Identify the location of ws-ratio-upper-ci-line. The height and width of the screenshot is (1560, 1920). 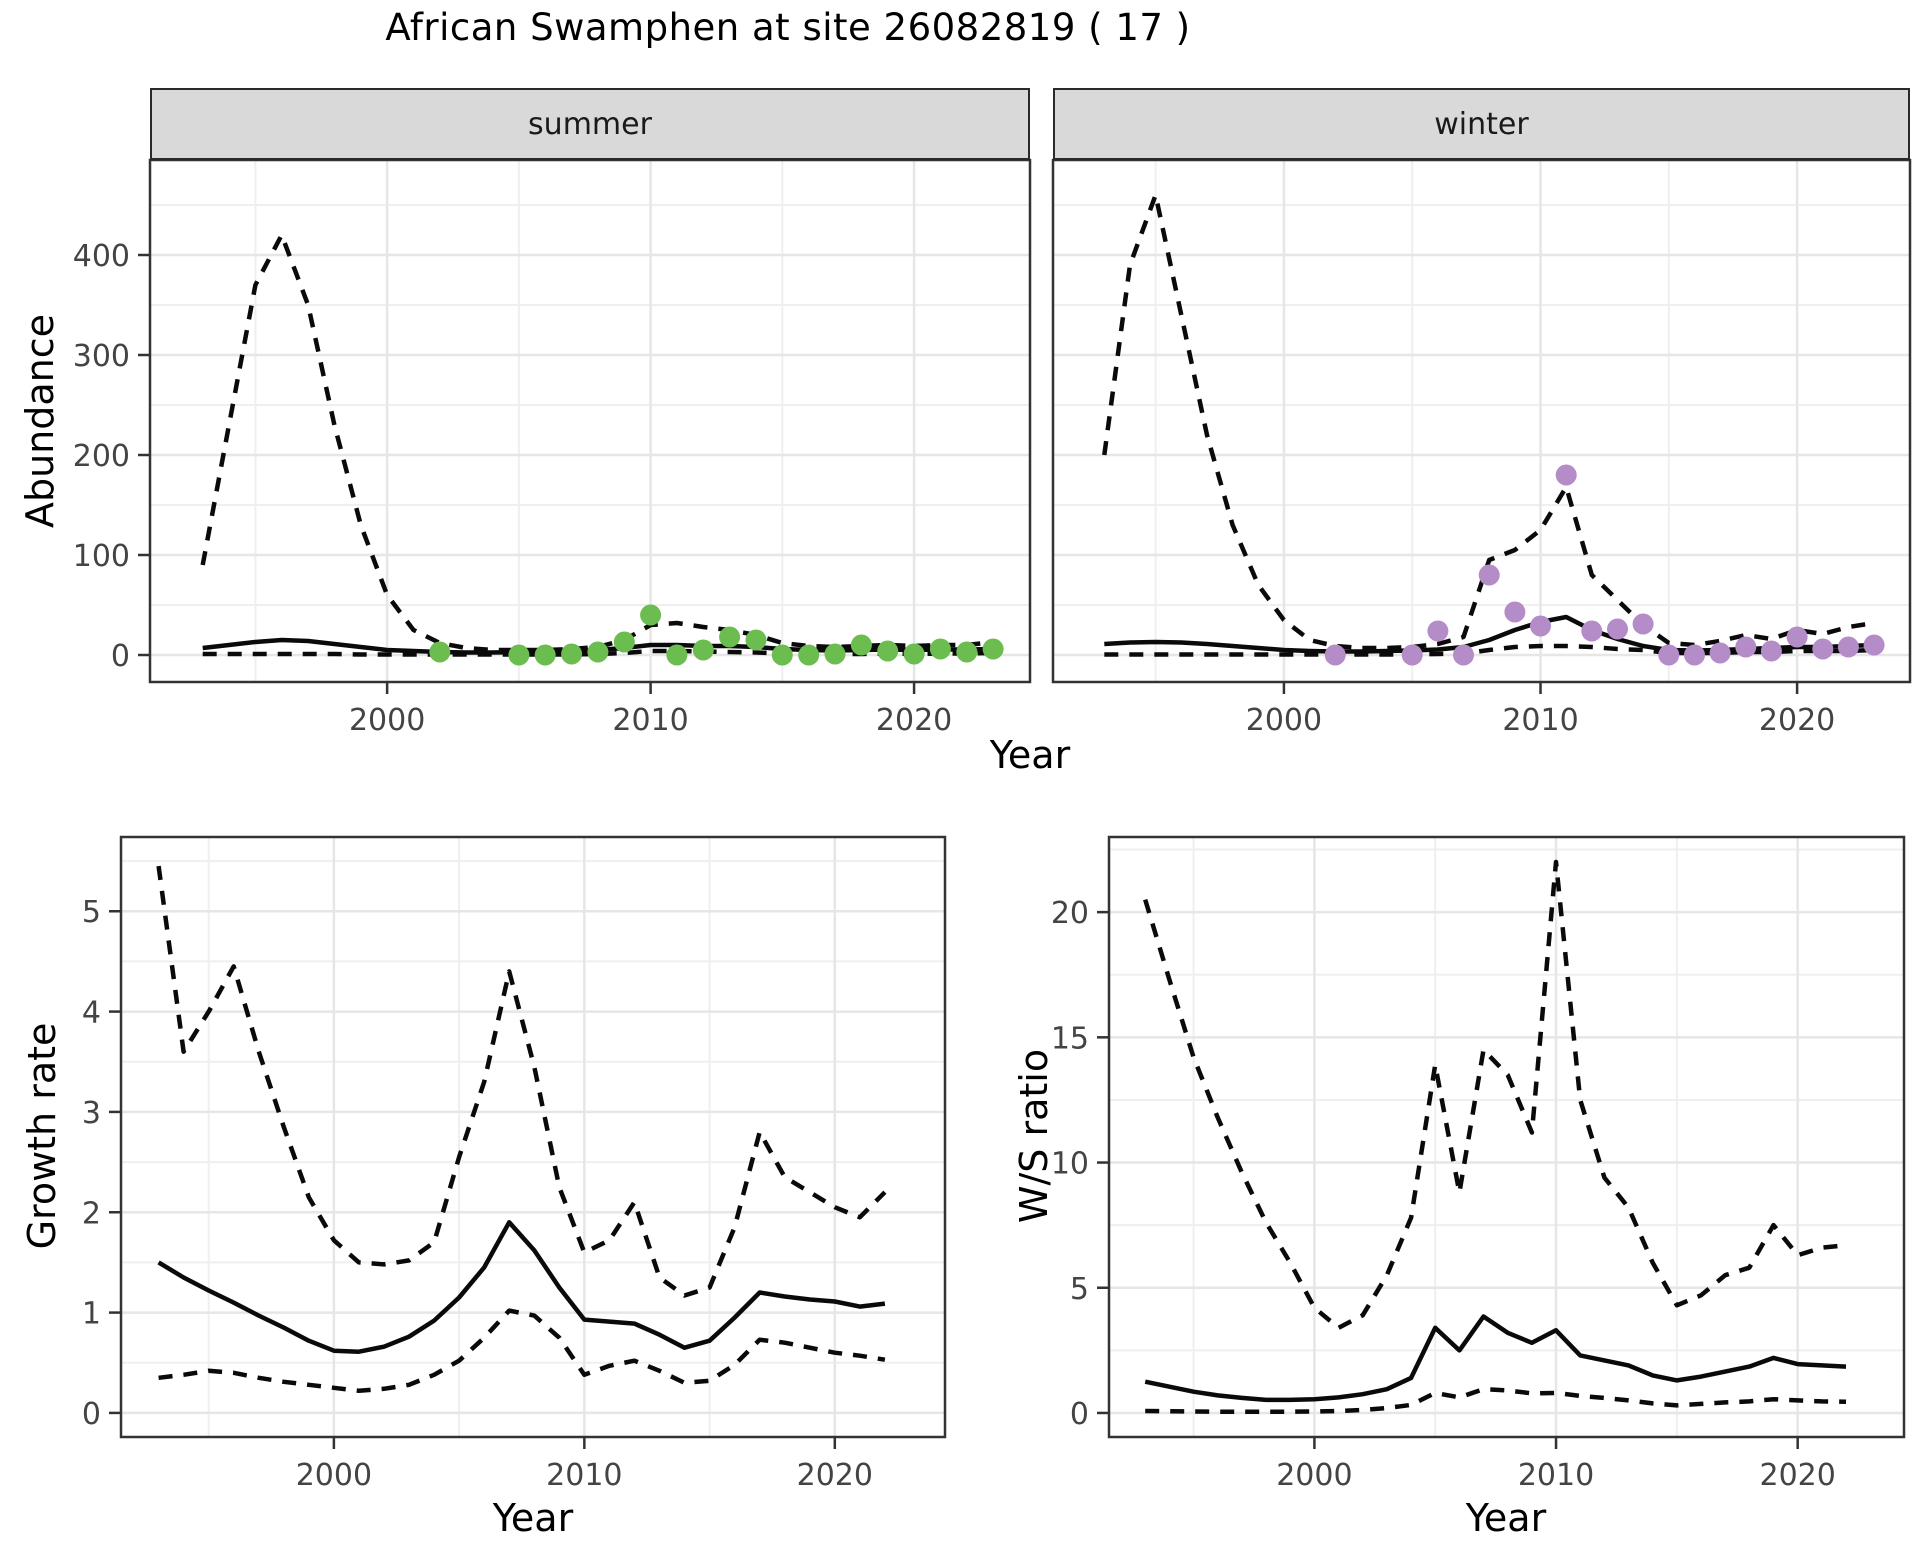
(1495, 1095).